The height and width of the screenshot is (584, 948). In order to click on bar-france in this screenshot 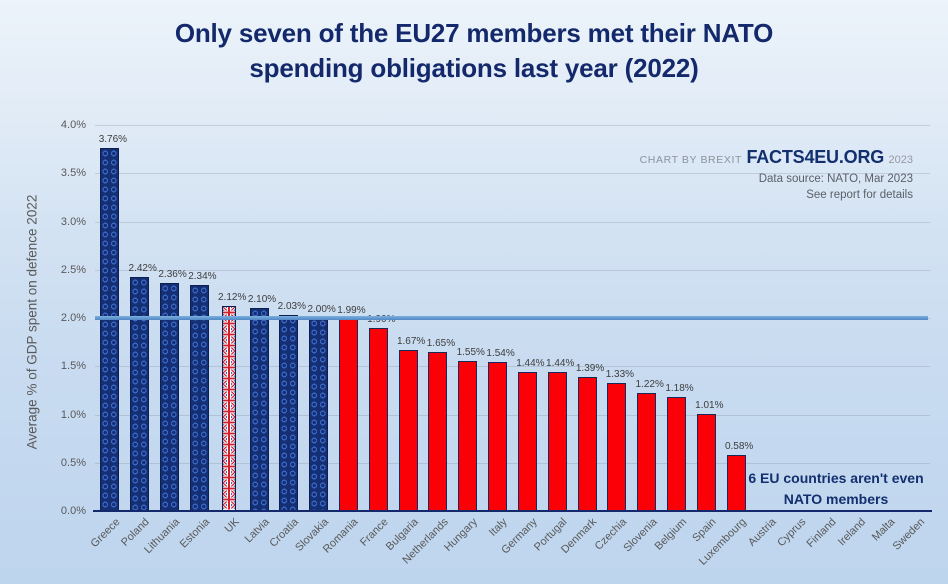, I will do `click(378, 419)`.